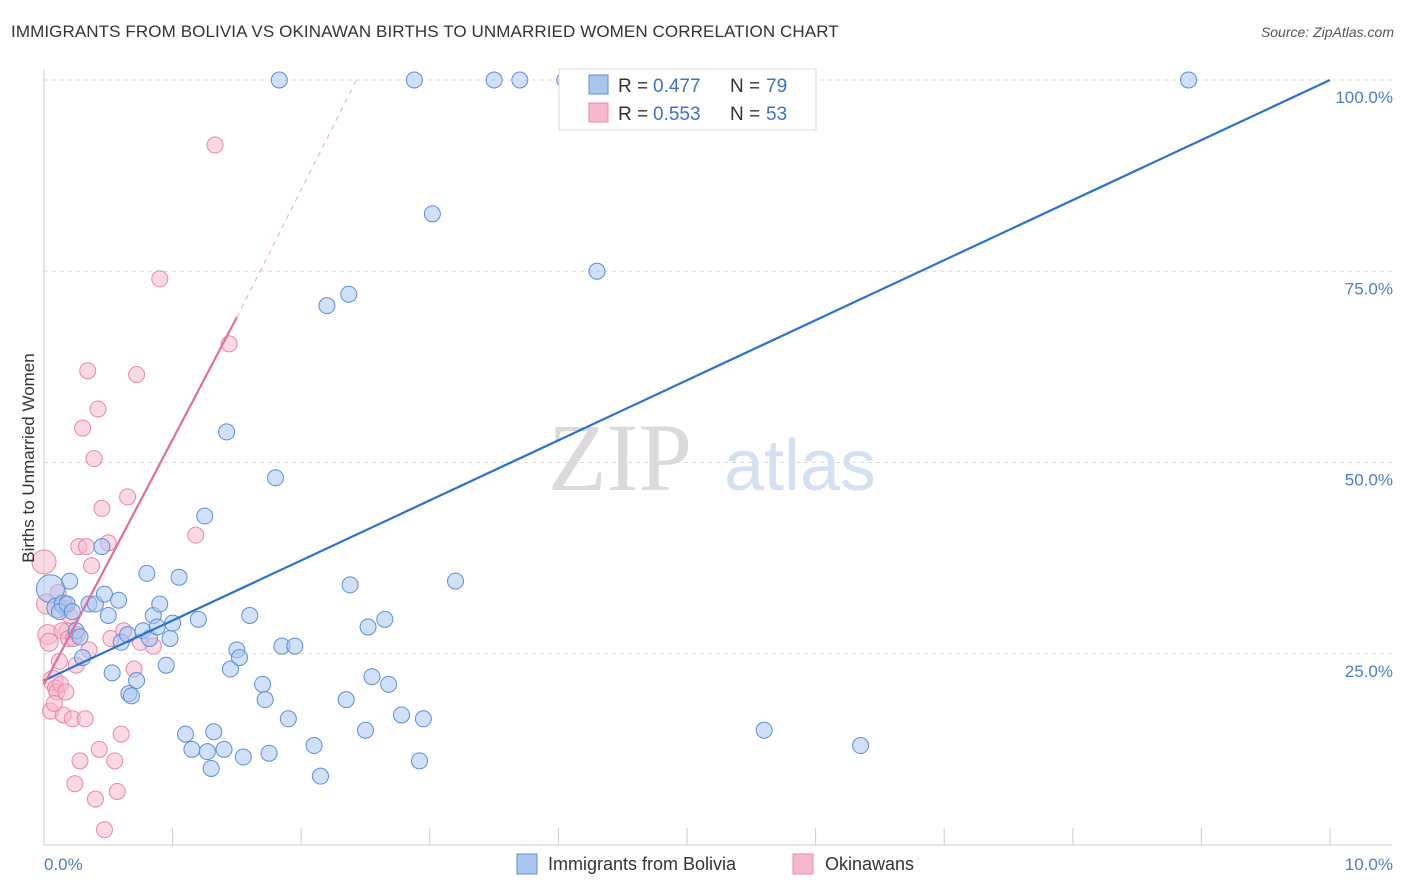 Image resolution: width=1406 pixels, height=892 pixels. I want to click on legend-r-label-bolivia: R =, so click(633, 86).